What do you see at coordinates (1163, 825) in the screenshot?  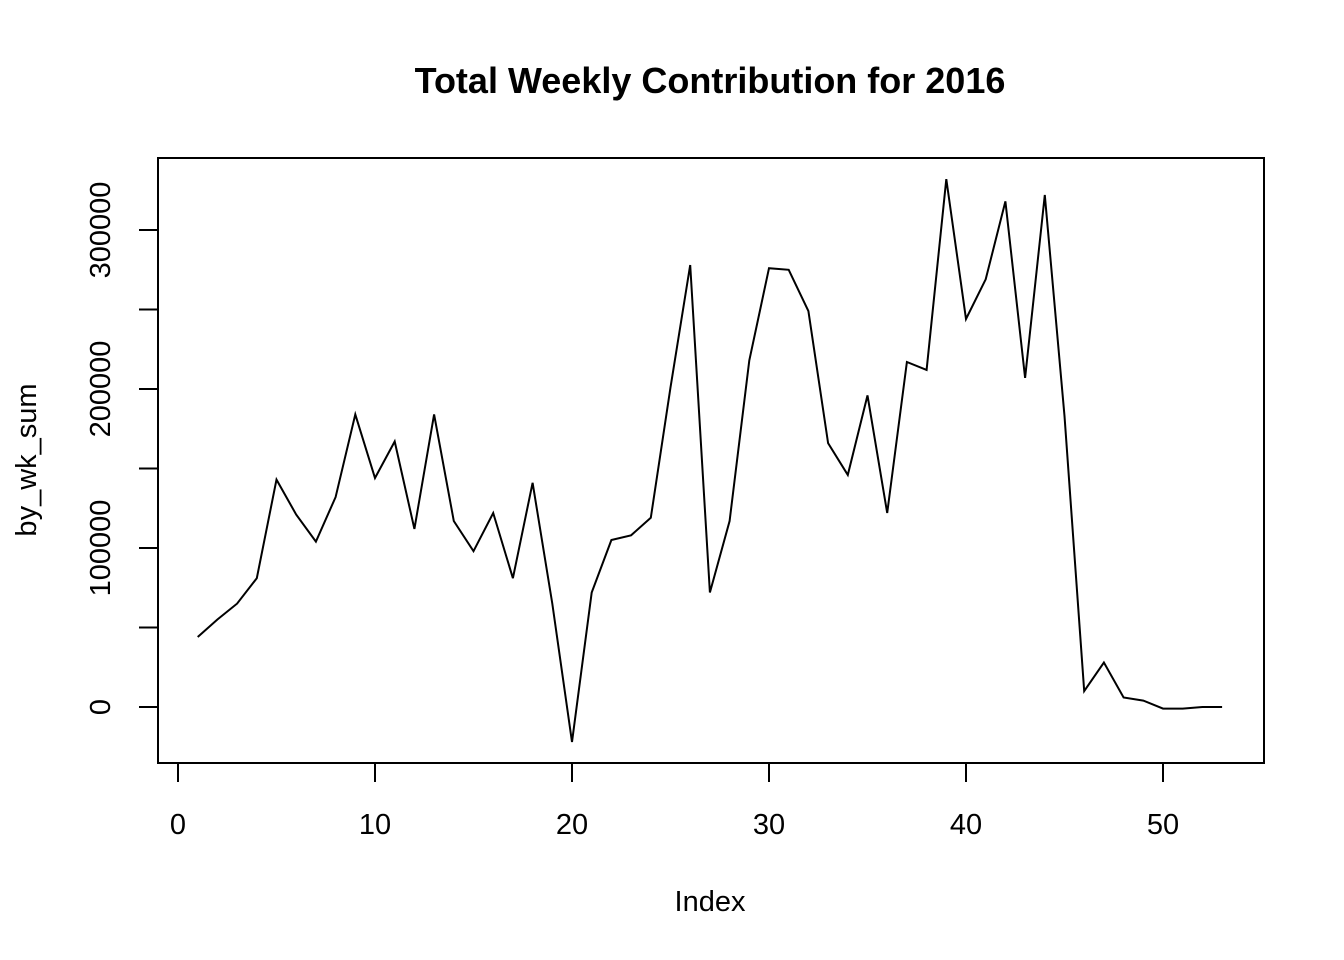 I see `x-tick-label: 50` at bounding box center [1163, 825].